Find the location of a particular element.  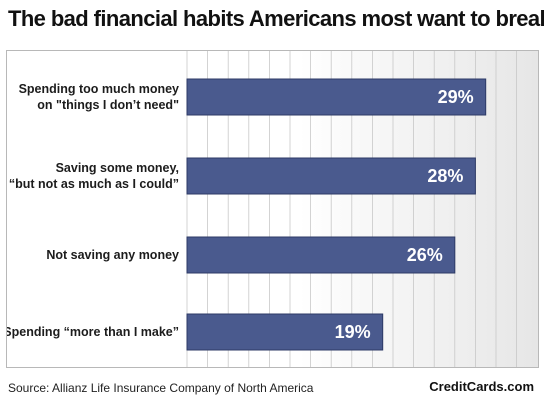

category-label-3-line-1: Not saving any money is located at coordinates (112, 255).